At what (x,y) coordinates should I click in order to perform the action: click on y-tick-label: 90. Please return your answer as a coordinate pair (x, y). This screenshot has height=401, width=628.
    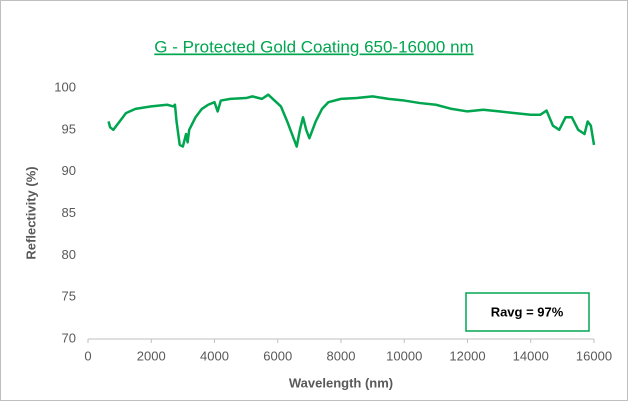
    Looking at the image, I should click on (69, 170).